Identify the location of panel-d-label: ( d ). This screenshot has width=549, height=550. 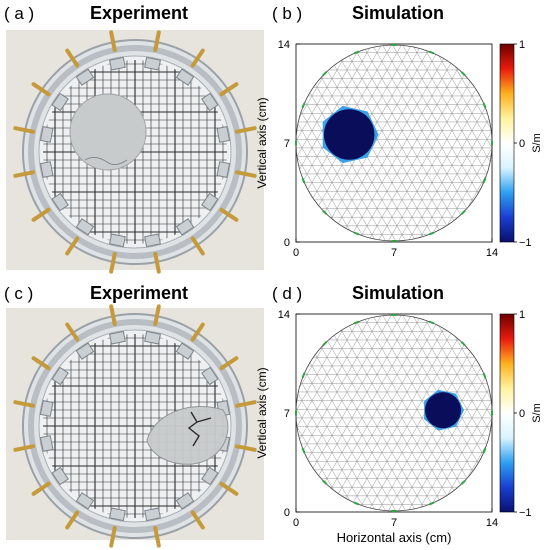
(287, 293).